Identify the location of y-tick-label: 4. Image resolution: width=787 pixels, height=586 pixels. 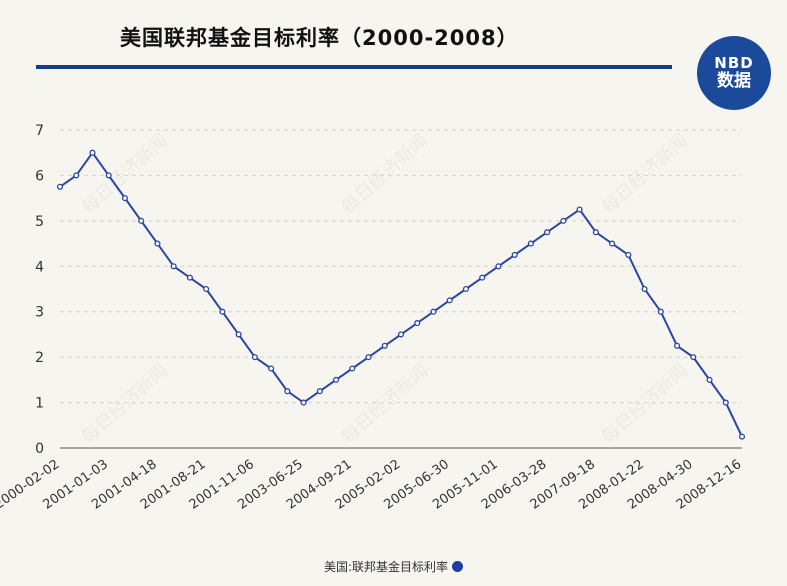
(39, 267).